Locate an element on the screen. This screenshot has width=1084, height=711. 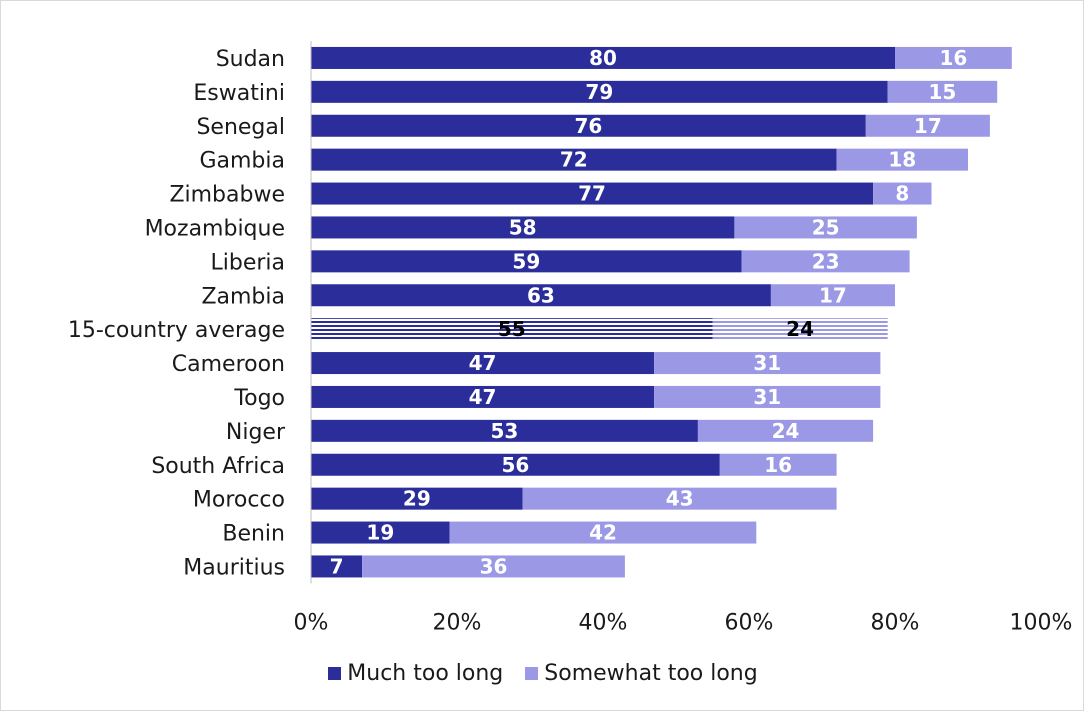
legend-item-somewhat-too-long: Somewhat too long is located at coordinates (641, 673).